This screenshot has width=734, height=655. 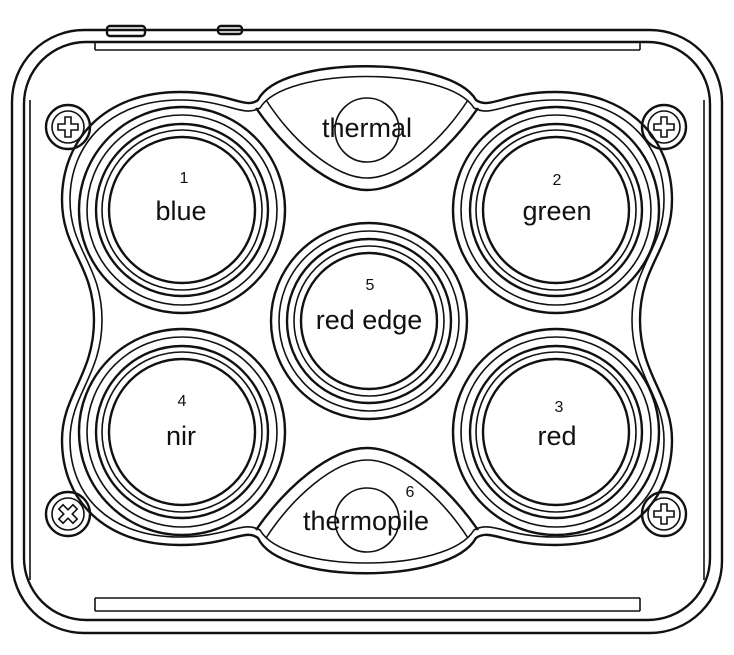 I want to click on sensor-label-red-edge: red edge, so click(x=369, y=320).